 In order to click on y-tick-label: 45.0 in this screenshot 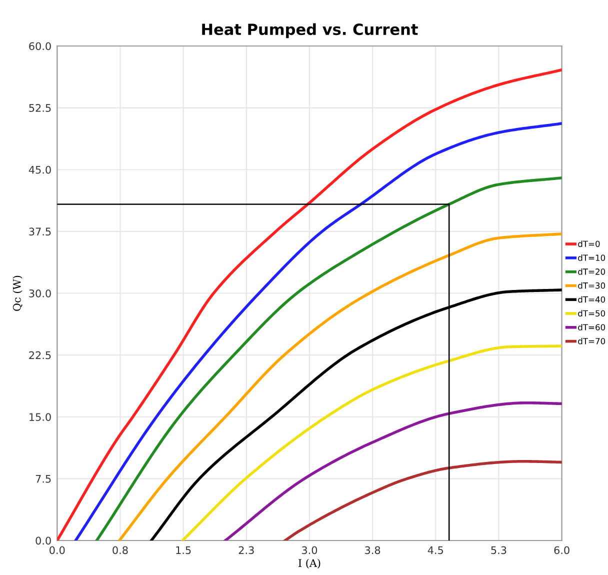, I will do `click(39, 170)`.